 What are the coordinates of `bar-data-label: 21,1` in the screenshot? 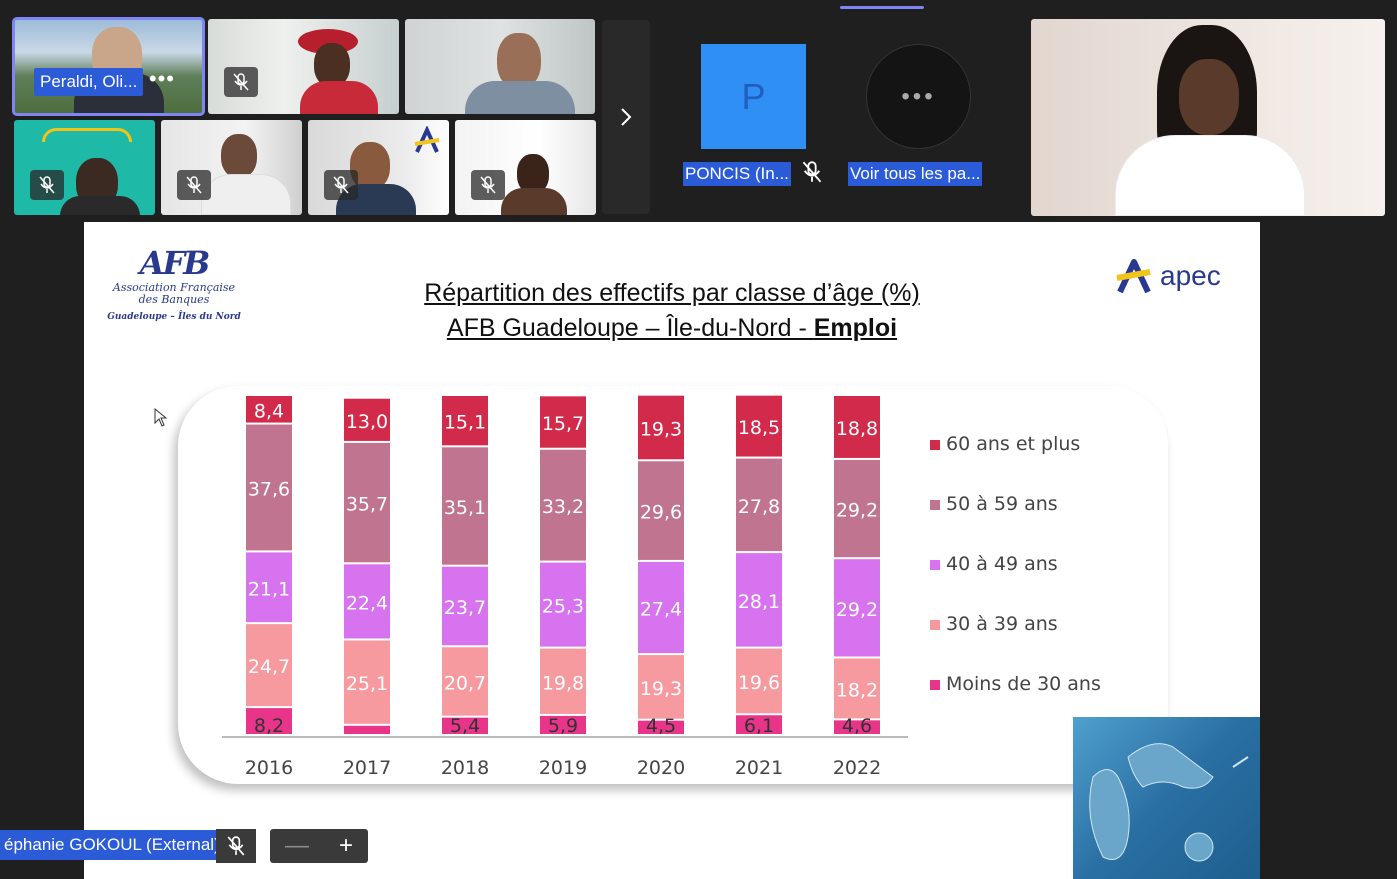 It's located at (269, 589).